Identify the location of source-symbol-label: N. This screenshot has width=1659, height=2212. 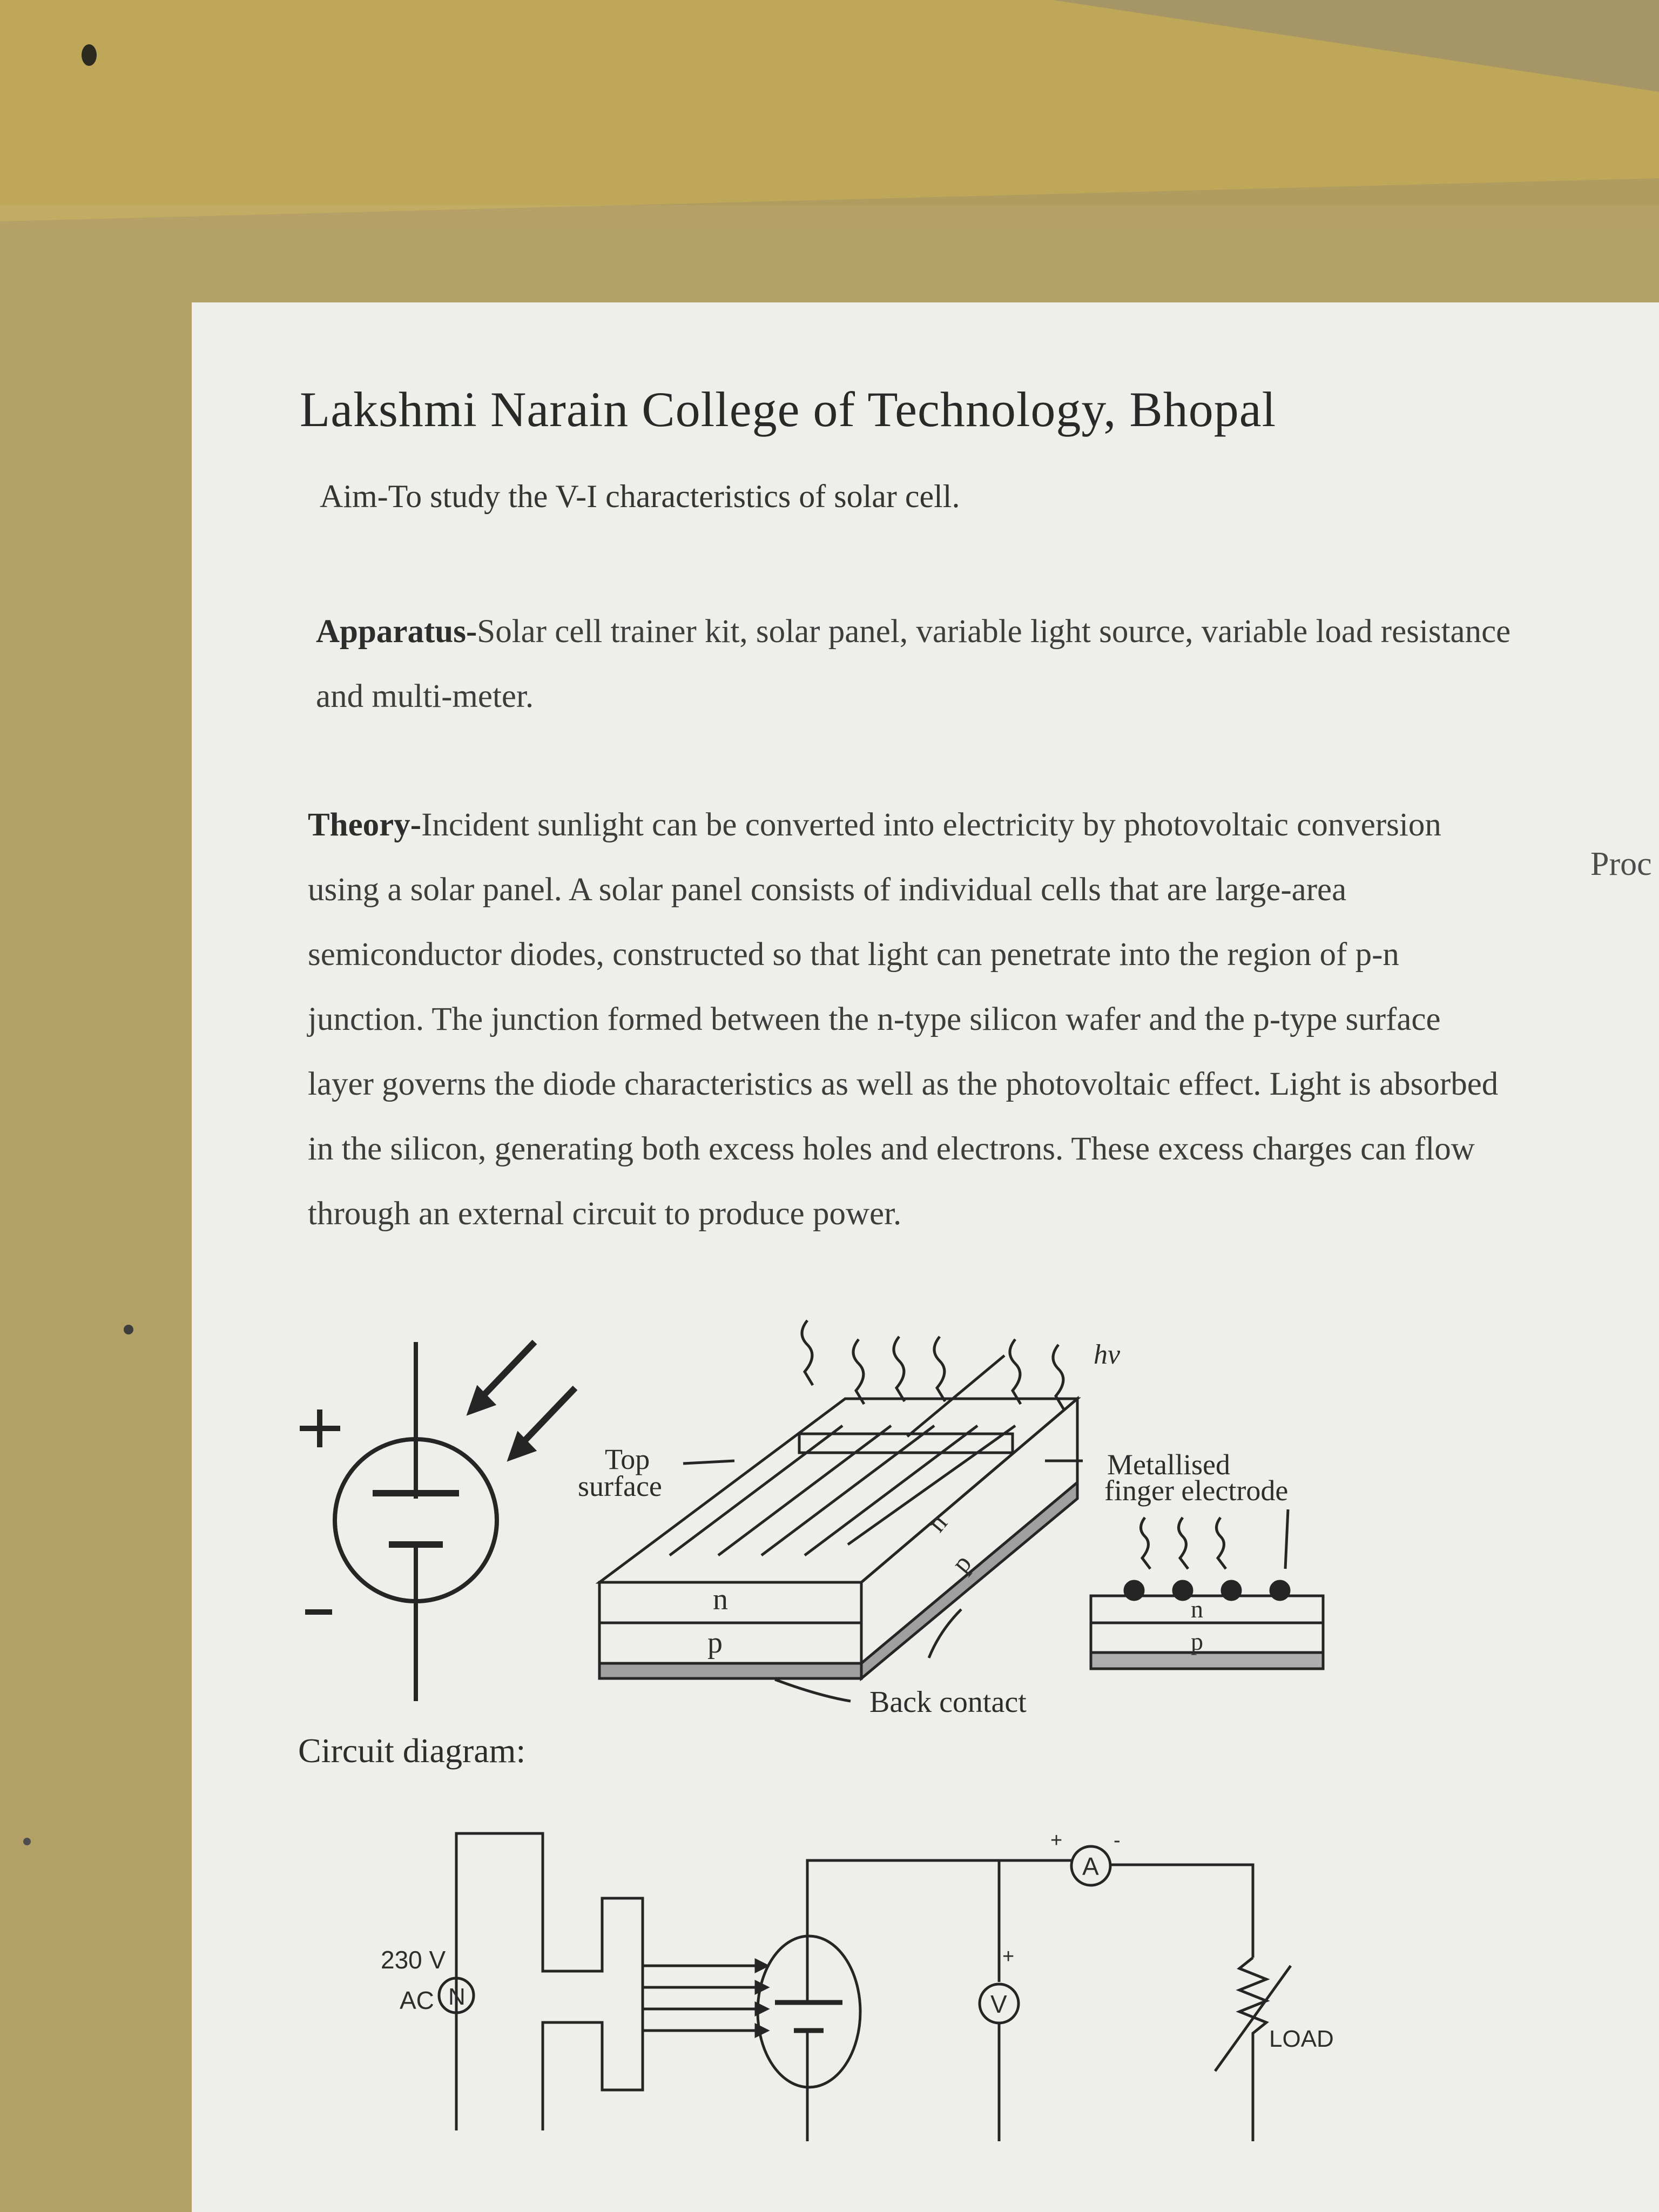
(457, 1997).